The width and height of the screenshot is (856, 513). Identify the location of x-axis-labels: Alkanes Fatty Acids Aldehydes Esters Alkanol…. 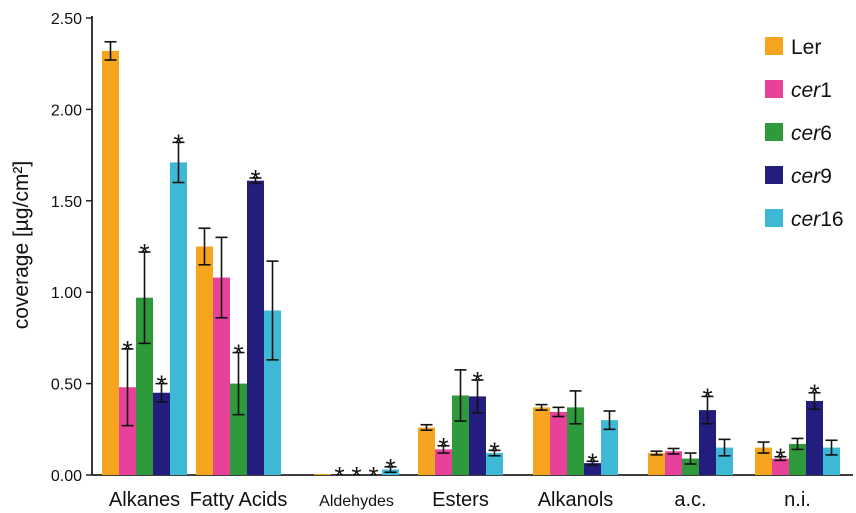
(460, 500).